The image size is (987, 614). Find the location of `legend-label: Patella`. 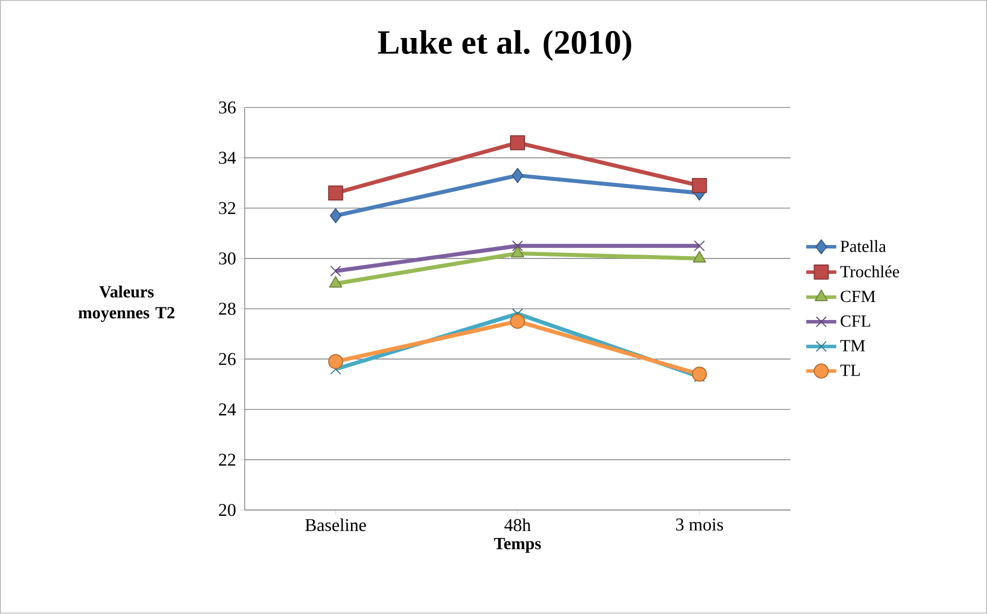

legend-label: Patella is located at coordinates (863, 246).